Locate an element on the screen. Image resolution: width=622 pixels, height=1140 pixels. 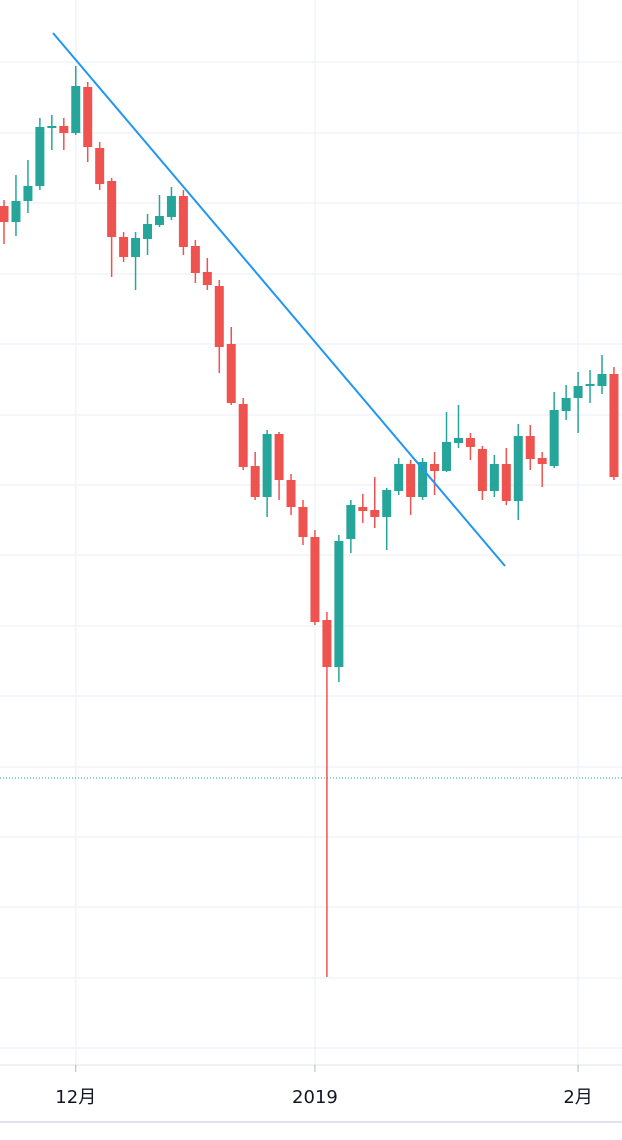
x-axis-labels: 12月 2019 2月 is located at coordinates (324, 1086).